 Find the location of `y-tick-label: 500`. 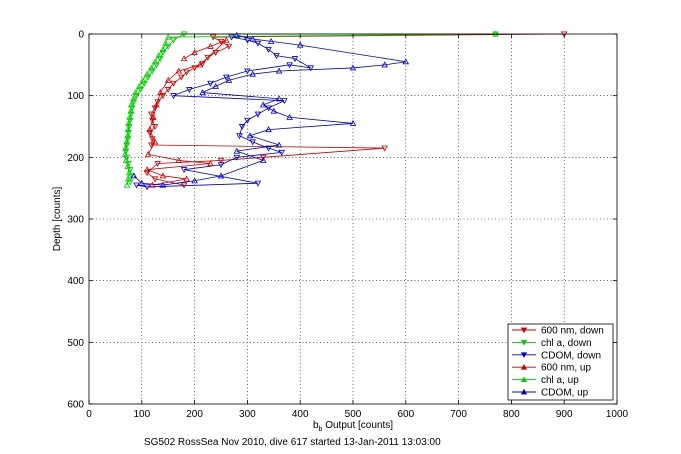

y-tick-label: 500 is located at coordinates (75, 343).